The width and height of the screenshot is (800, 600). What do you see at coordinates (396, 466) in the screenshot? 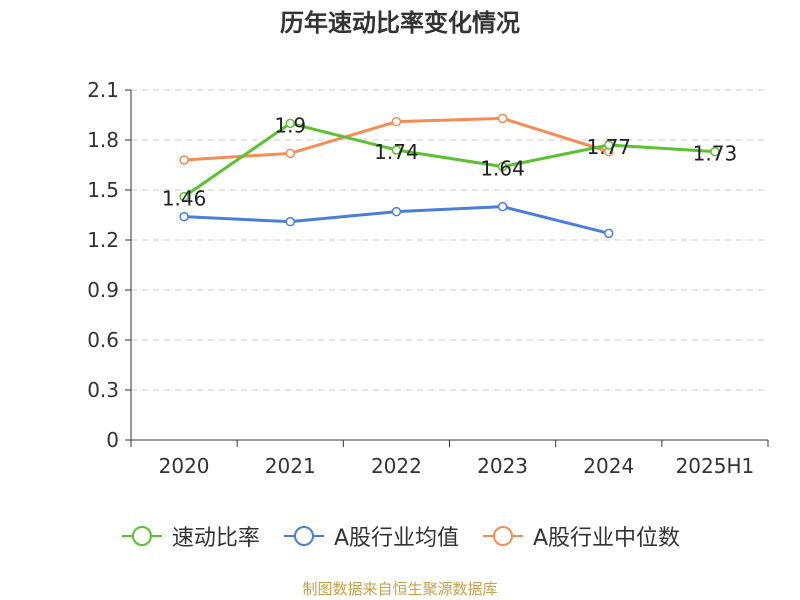
I see `x-tick-label: 2022` at bounding box center [396, 466].